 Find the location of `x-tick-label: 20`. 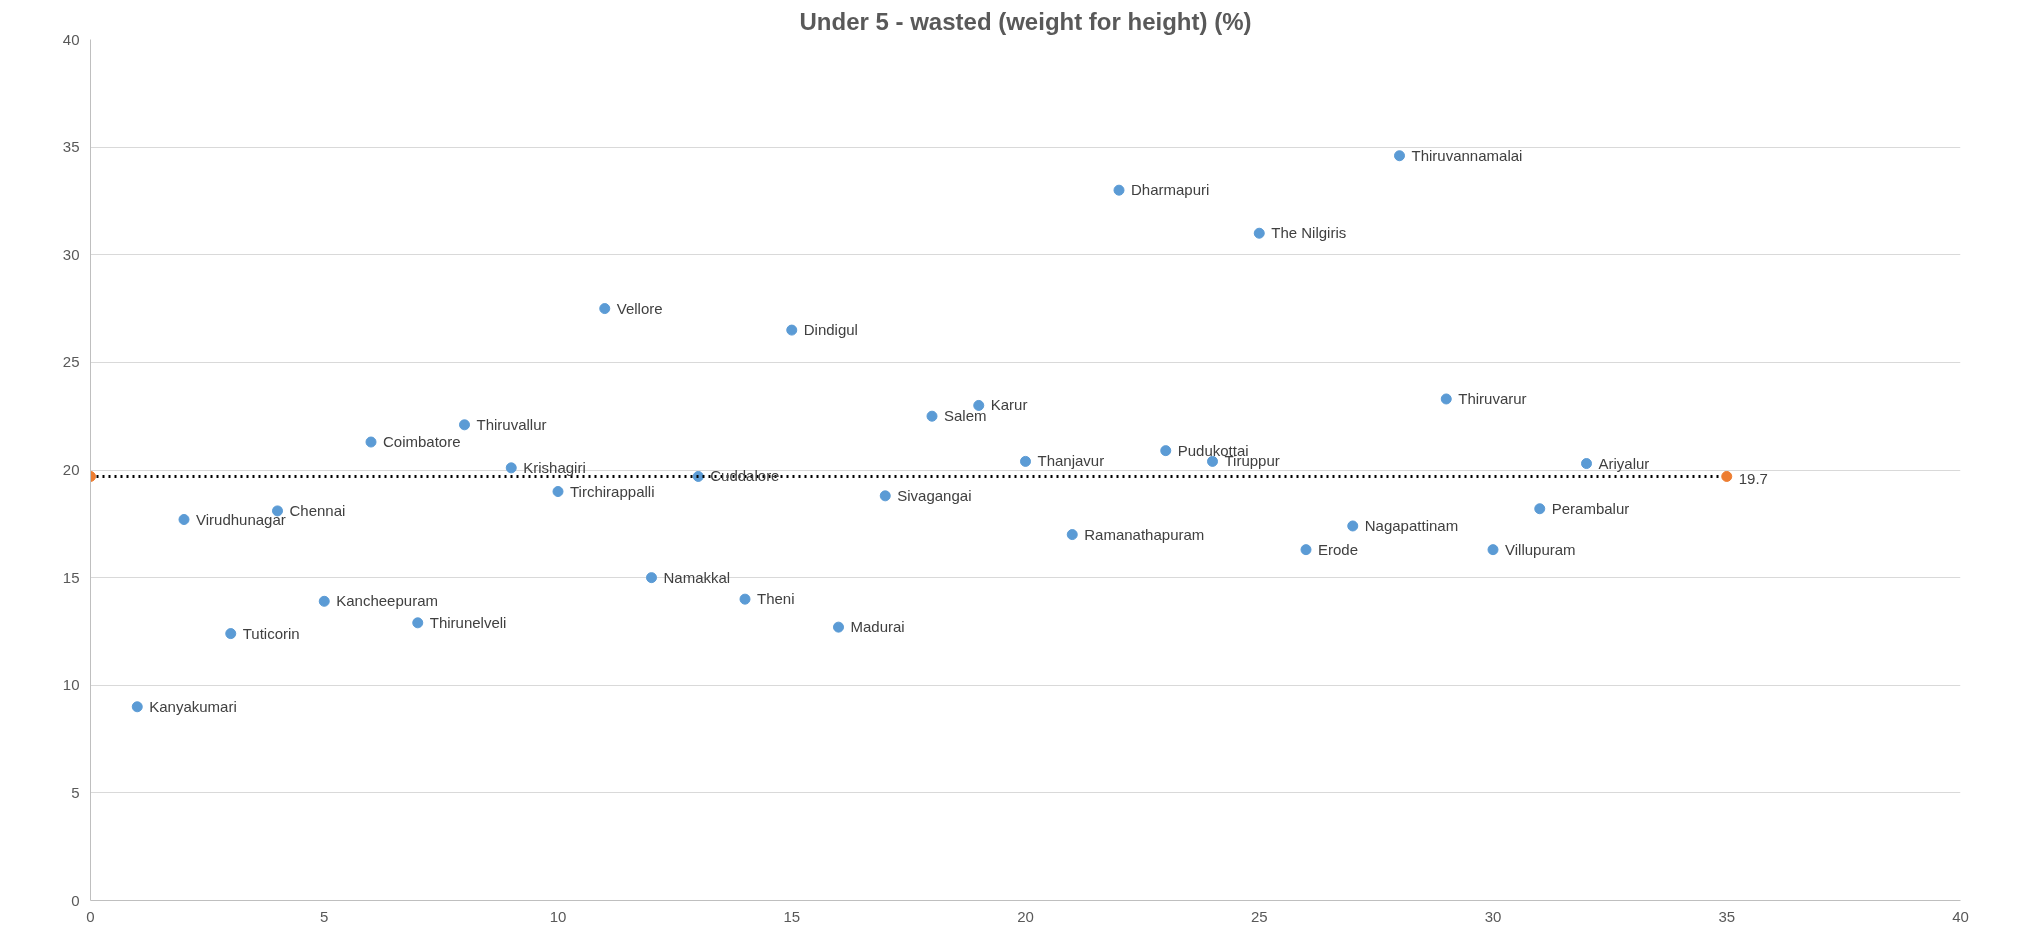

x-tick-label: 20 is located at coordinates (1025, 916).